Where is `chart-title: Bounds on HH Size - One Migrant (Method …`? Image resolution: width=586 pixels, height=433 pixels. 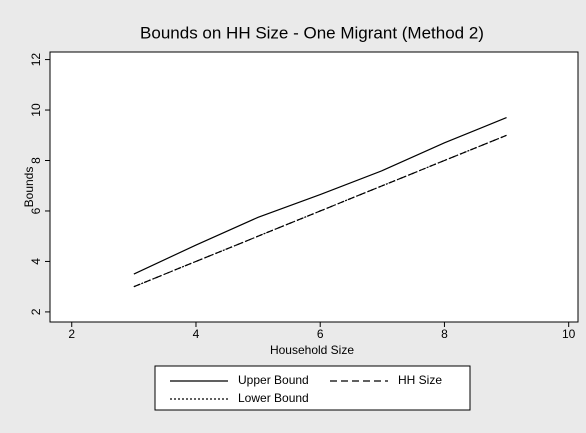 chart-title: Bounds on HH Size - One Migrant (Method … is located at coordinates (312, 32).